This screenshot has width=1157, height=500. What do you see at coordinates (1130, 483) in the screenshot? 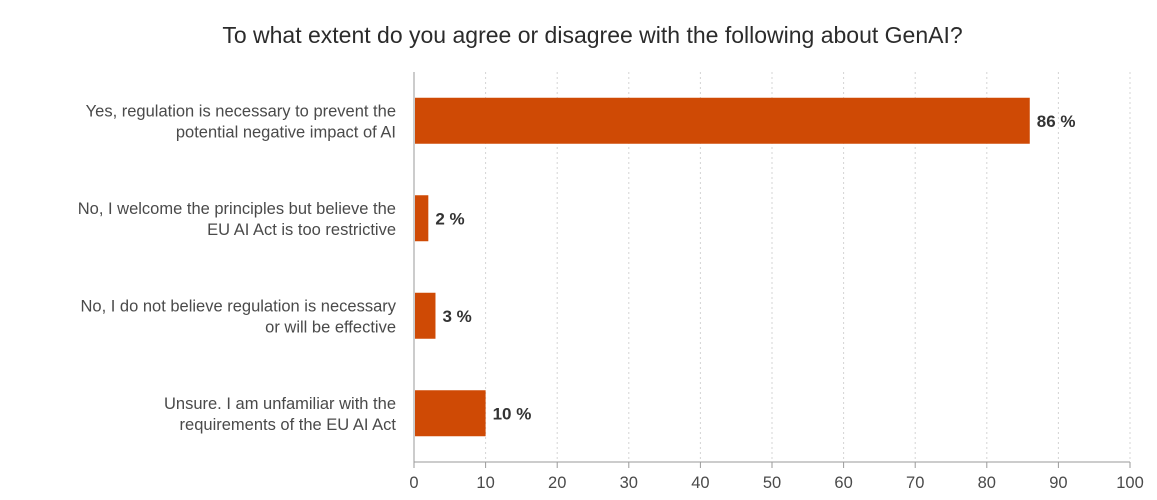
I see `x-tick-label: 100` at bounding box center [1130, 483].